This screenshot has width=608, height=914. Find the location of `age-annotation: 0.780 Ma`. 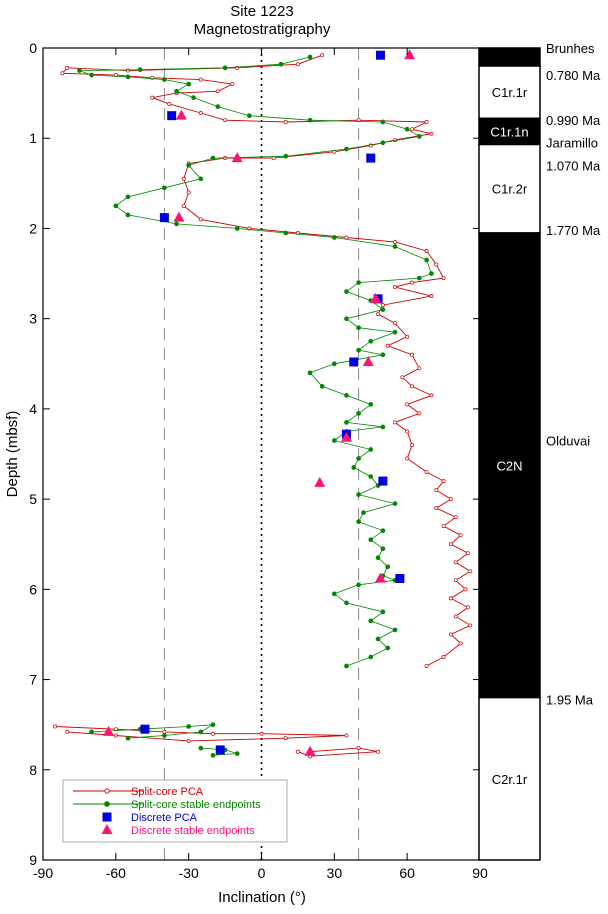

age-annotation: 0.780 Ma is located at coordinates (573, 75).